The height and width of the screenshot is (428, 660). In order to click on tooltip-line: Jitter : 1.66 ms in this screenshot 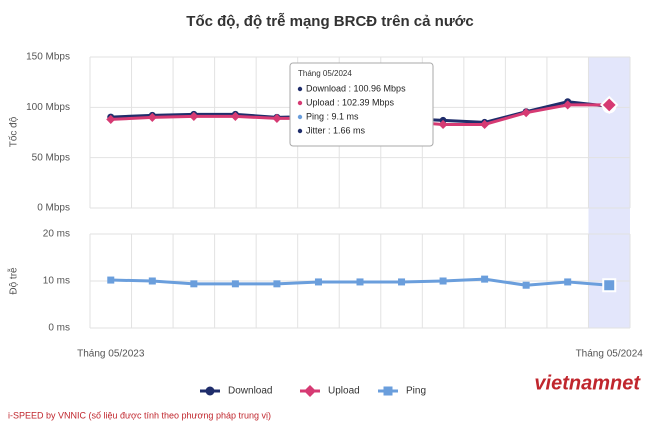, I will do `click(336, 130)`.